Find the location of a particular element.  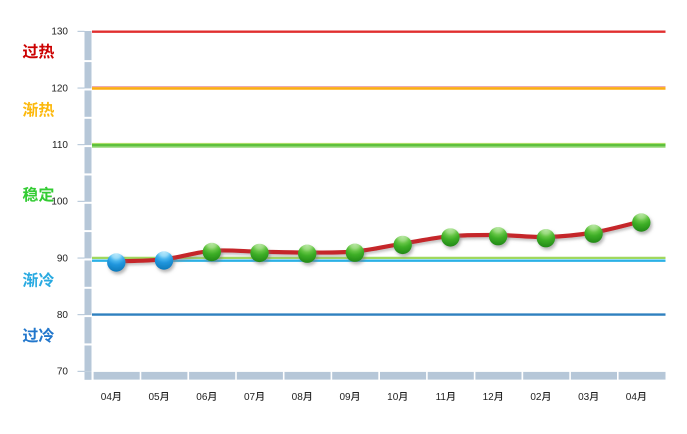

svg-text: 09 is located at coordinates (345, 397).